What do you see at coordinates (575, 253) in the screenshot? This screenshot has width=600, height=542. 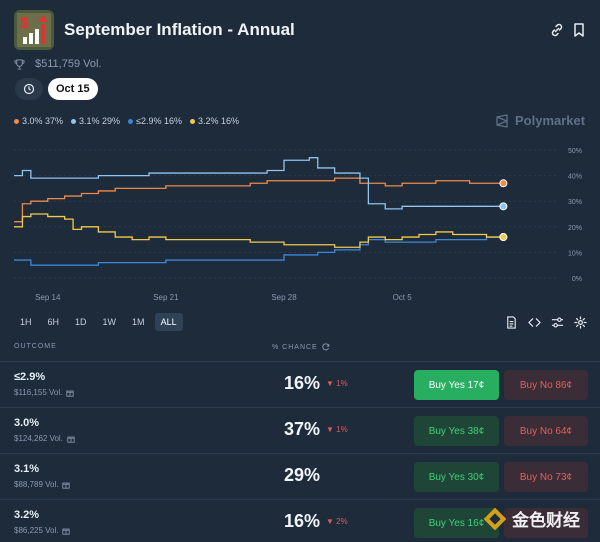 I see `y-tick-label: 10%` at bounding box center [575, 253].